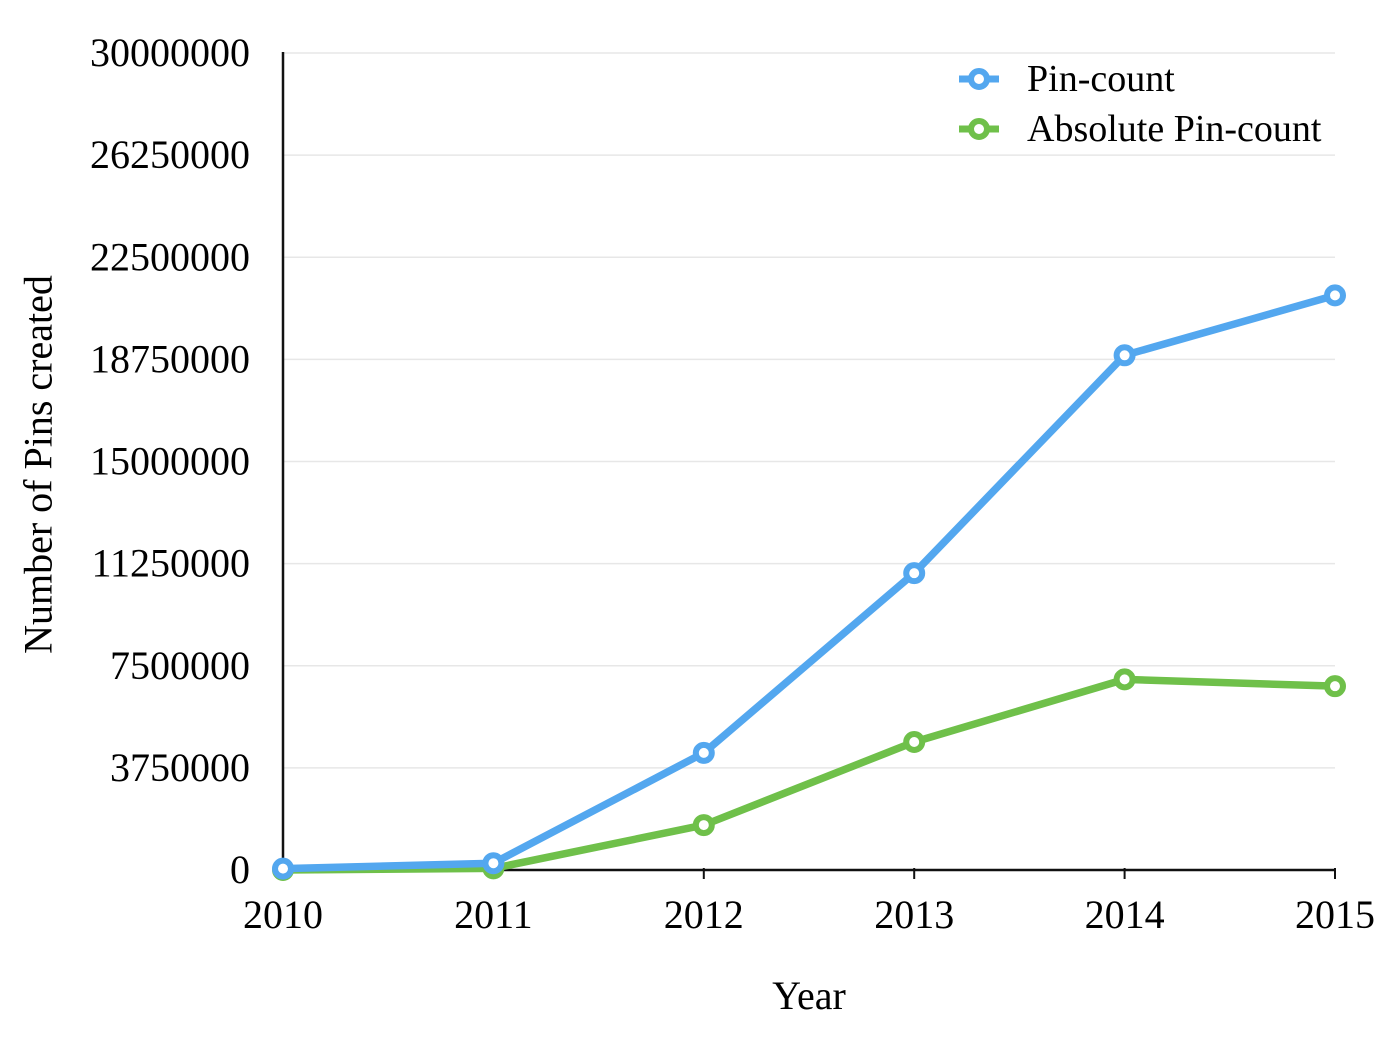 The image size is (1392, 1042). What do you see at coordinates (809, 995) in the screenshot?
I see `x-axis-title: Year` at bounding box center [809, 995].